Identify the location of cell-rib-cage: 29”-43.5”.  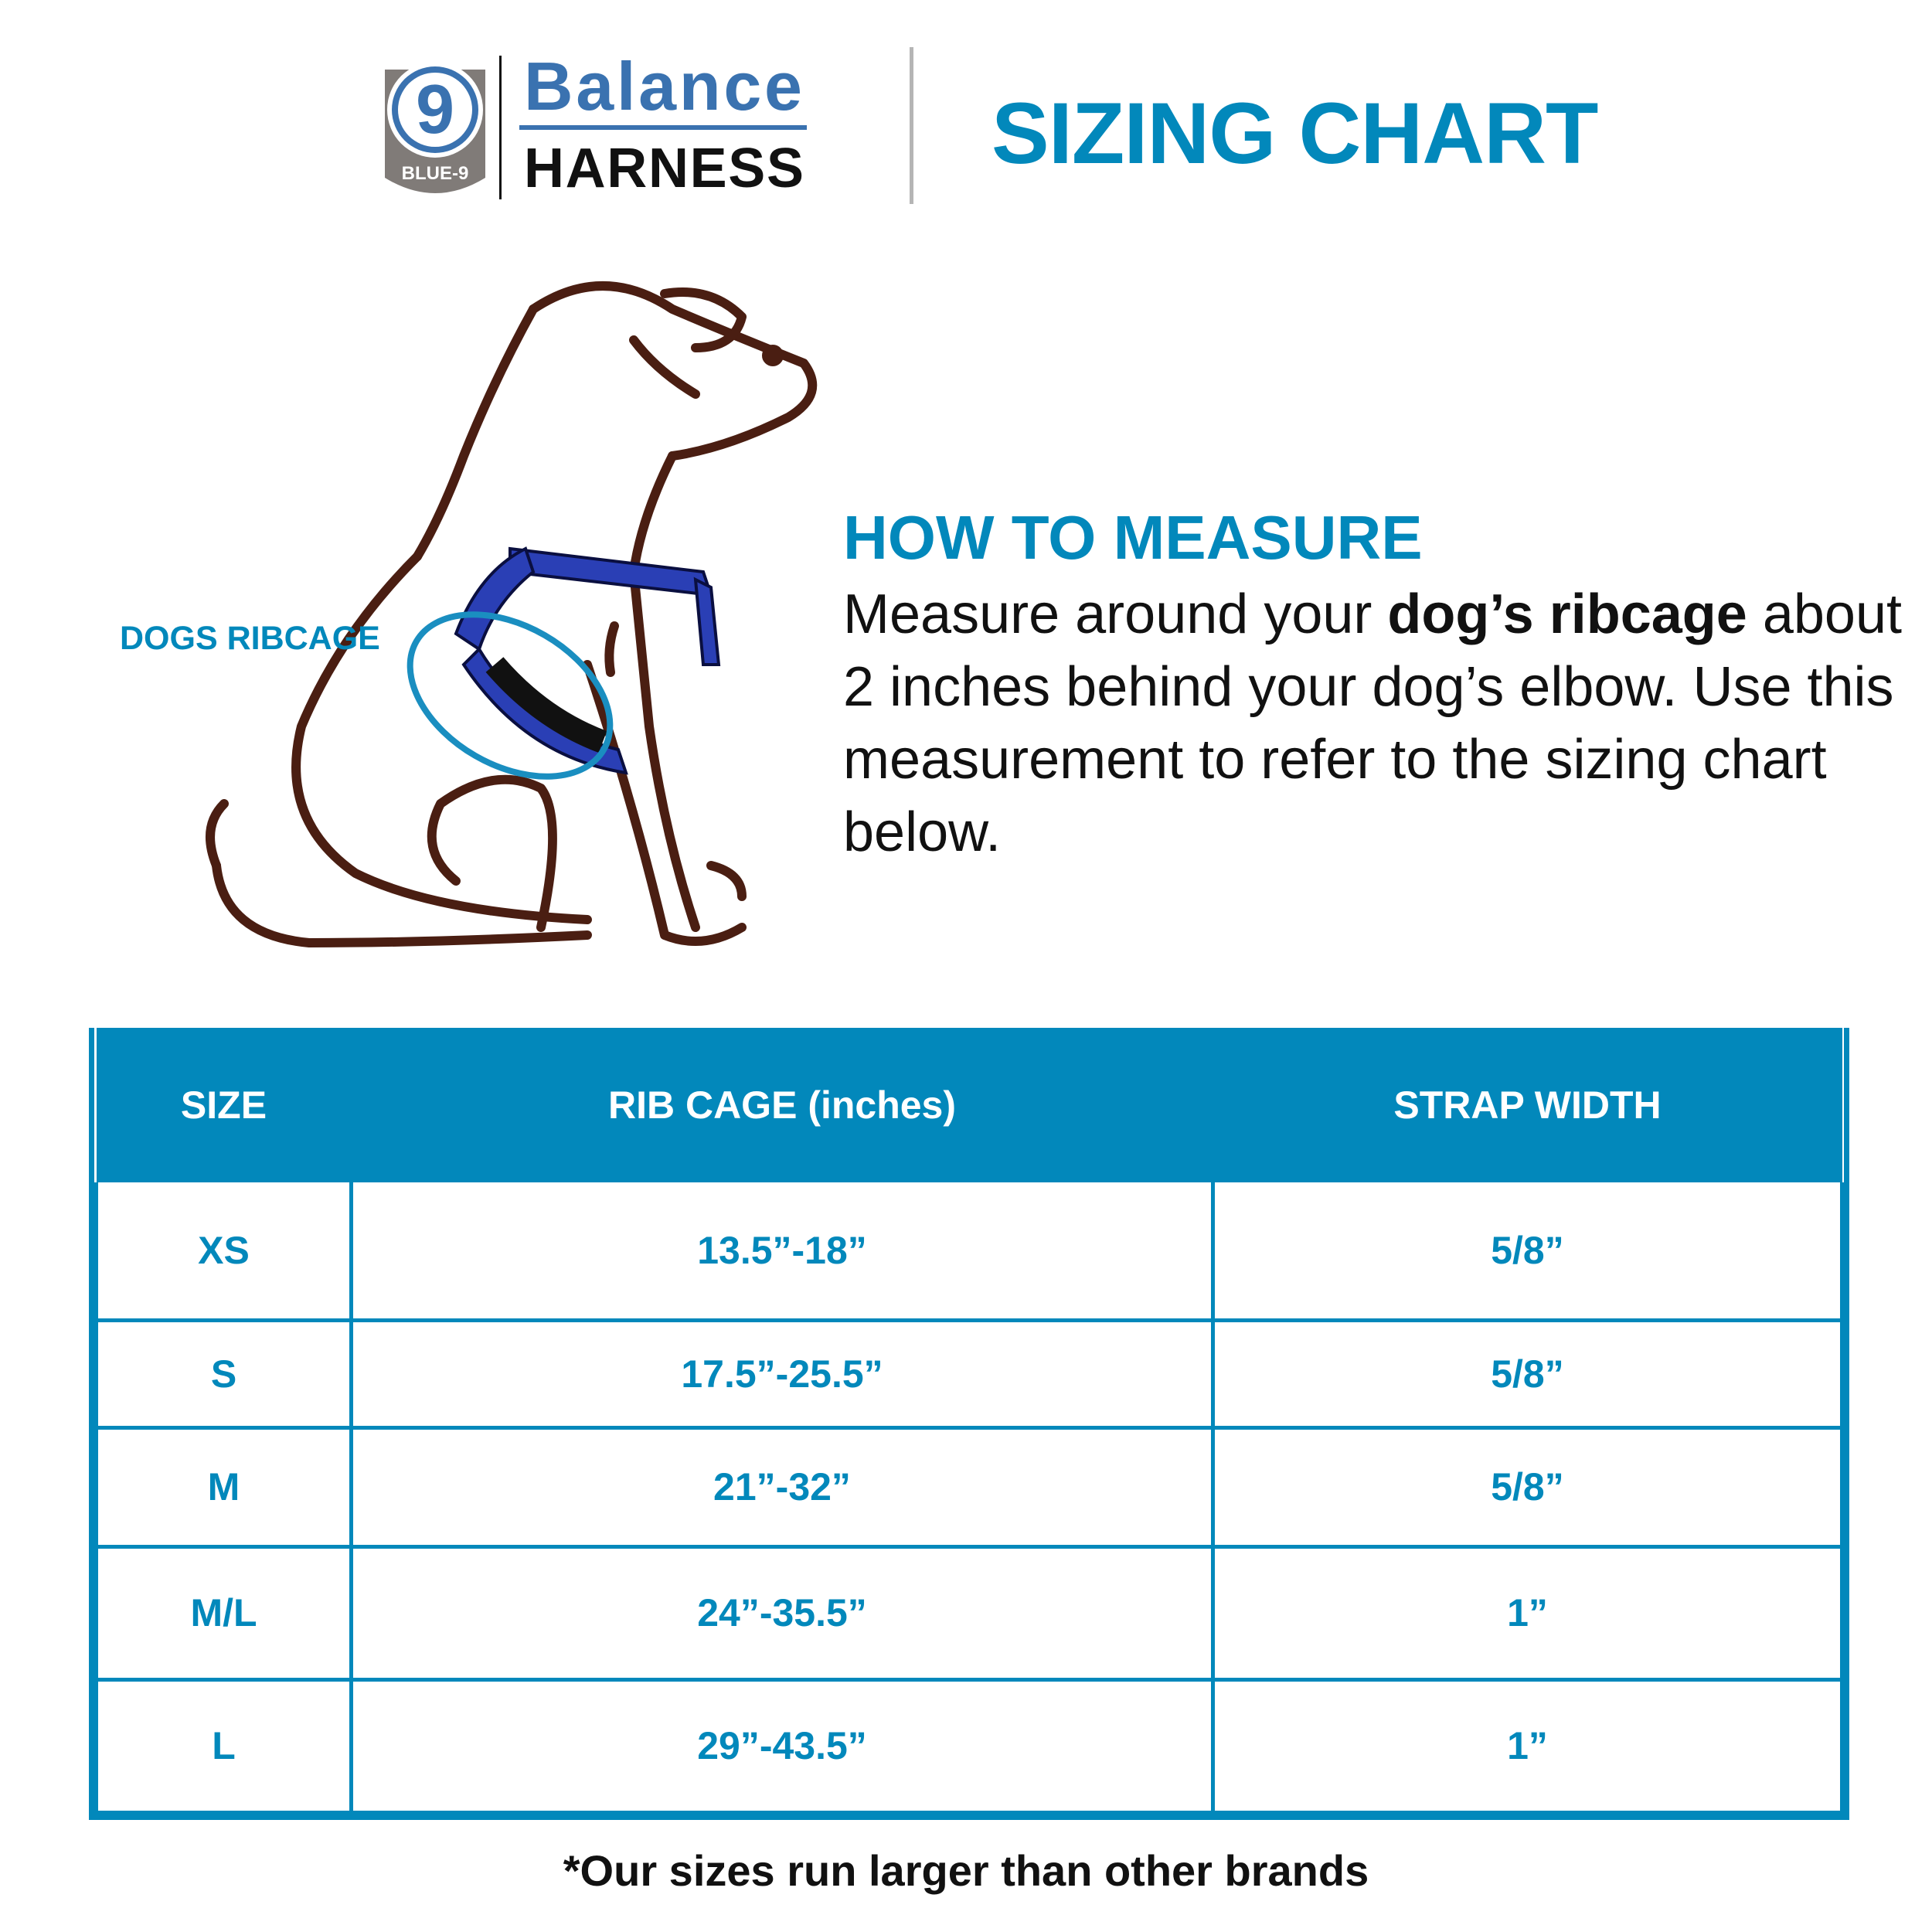
(782, 1746).